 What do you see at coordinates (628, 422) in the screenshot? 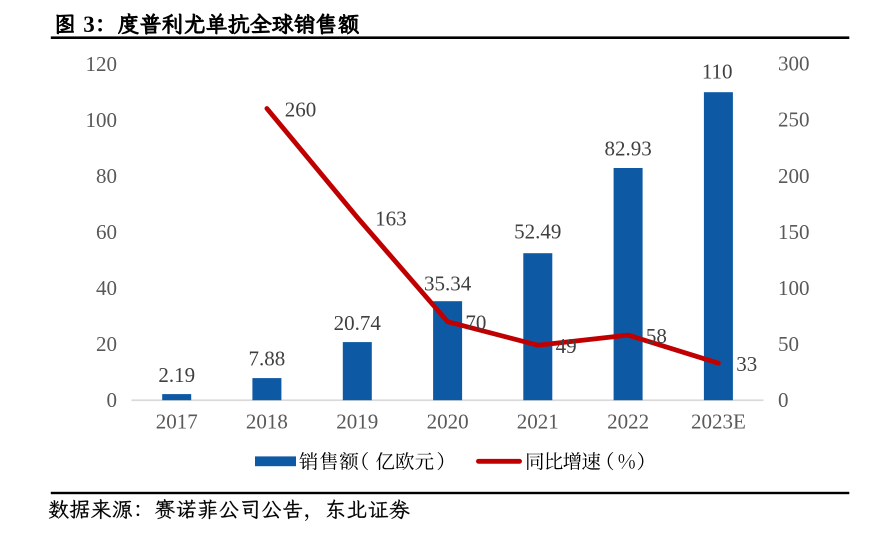
I see `svg-text: 2022` at bounding box center [628, 422].